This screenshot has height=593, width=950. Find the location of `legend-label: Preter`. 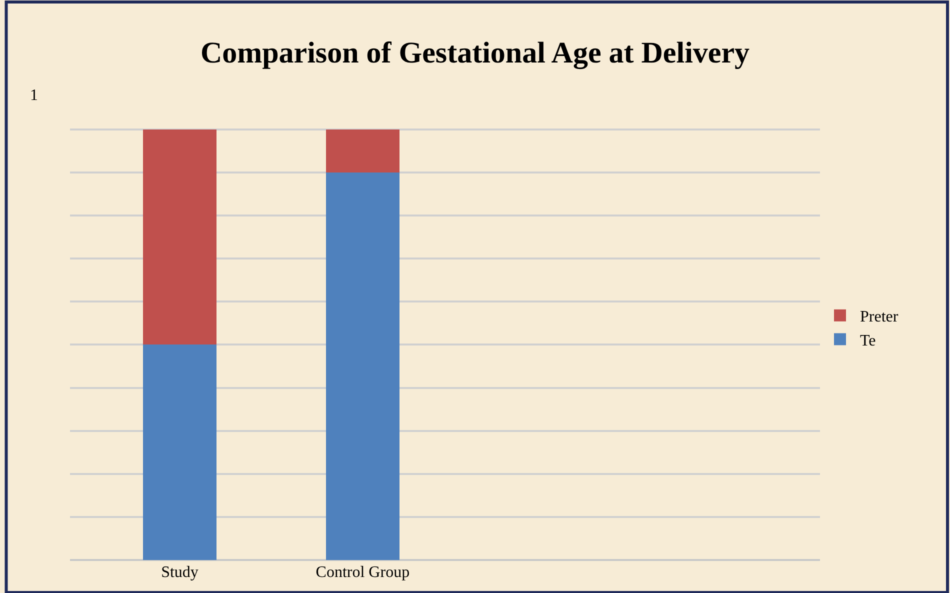

legend-label: Preter is located at coordinates (879, 317).